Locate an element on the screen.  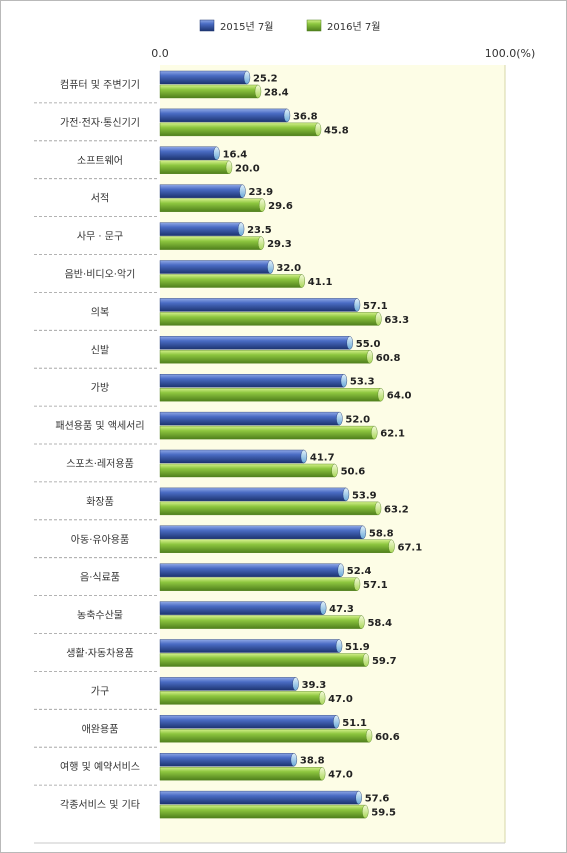
legend-swatch-2015 is located at coordinates (207, 25).